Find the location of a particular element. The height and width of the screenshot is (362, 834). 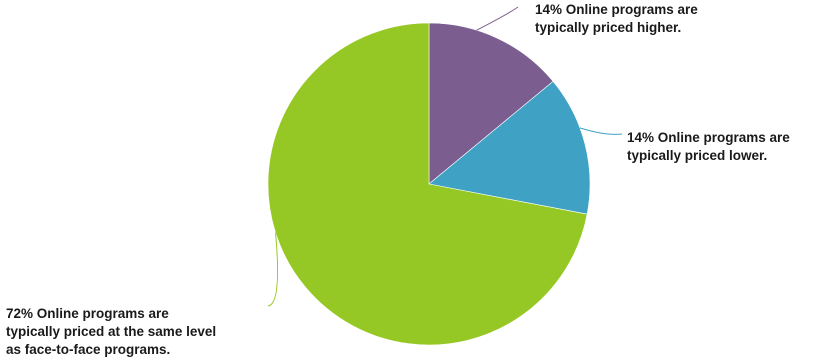

pie-slice-higher is located at coordinates (491, 103).